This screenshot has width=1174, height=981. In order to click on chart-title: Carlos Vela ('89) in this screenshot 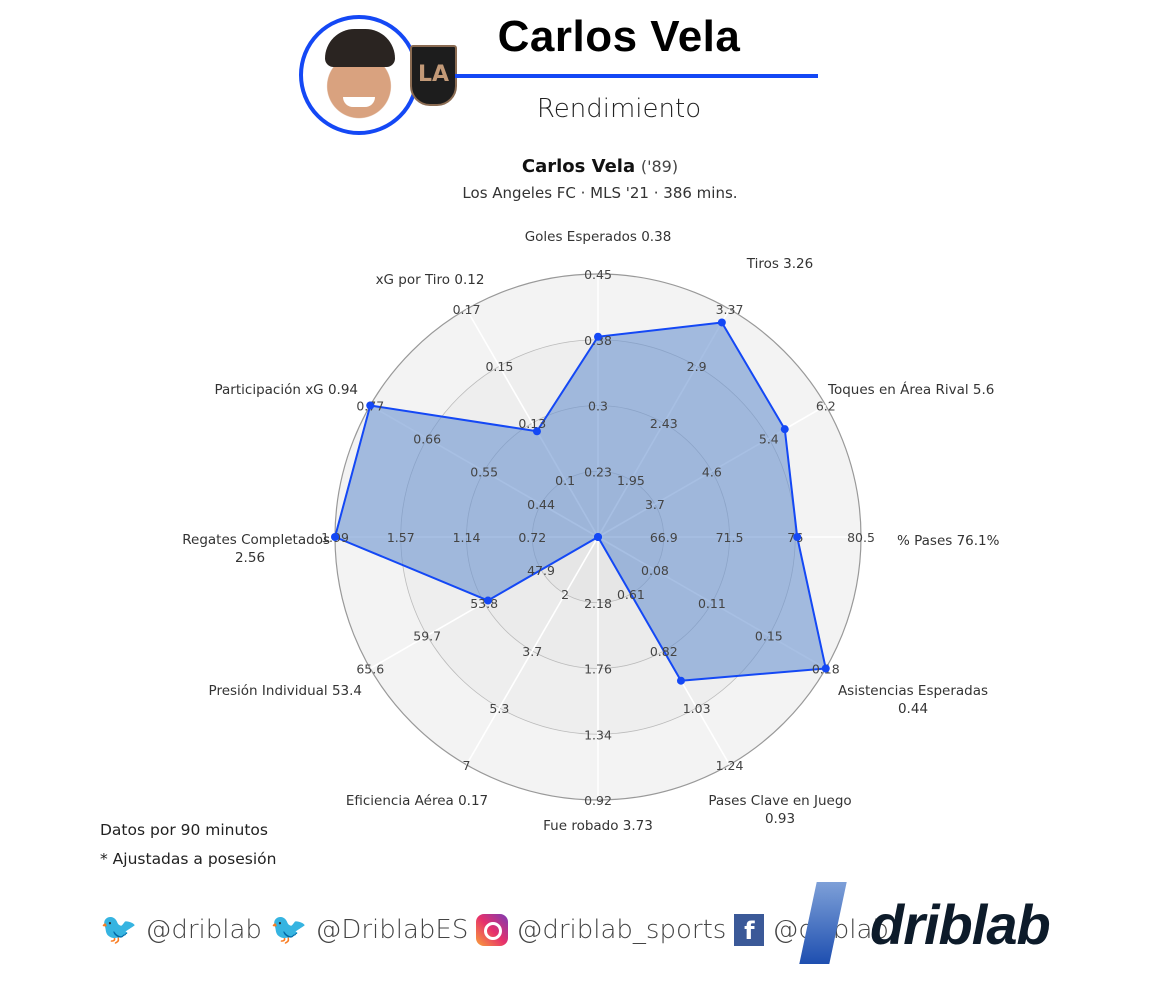, I will do `click(600, 166)`.